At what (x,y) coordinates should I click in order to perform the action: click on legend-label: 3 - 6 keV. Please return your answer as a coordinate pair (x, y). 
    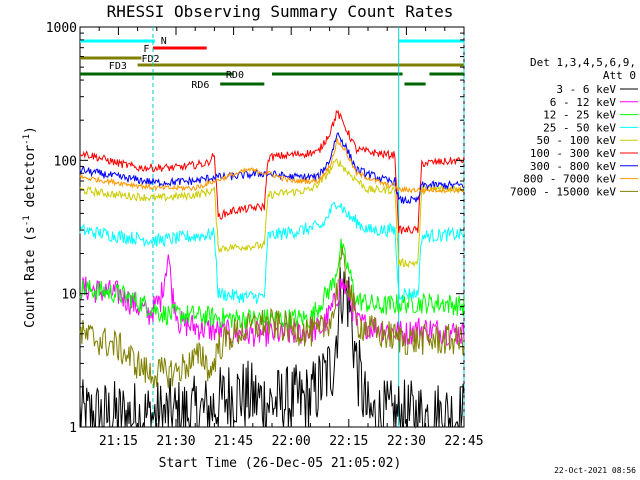
    Looking at the image, I should click on (586, 89).